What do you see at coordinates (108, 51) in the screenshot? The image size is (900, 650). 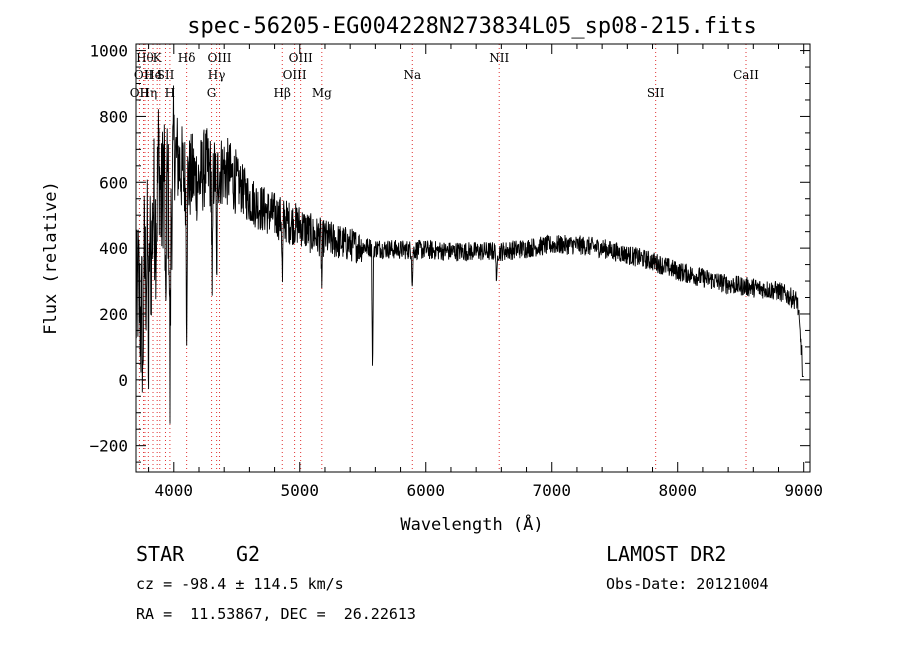 I see `y-tick-label: 1000` at bounding box center [108, 51].